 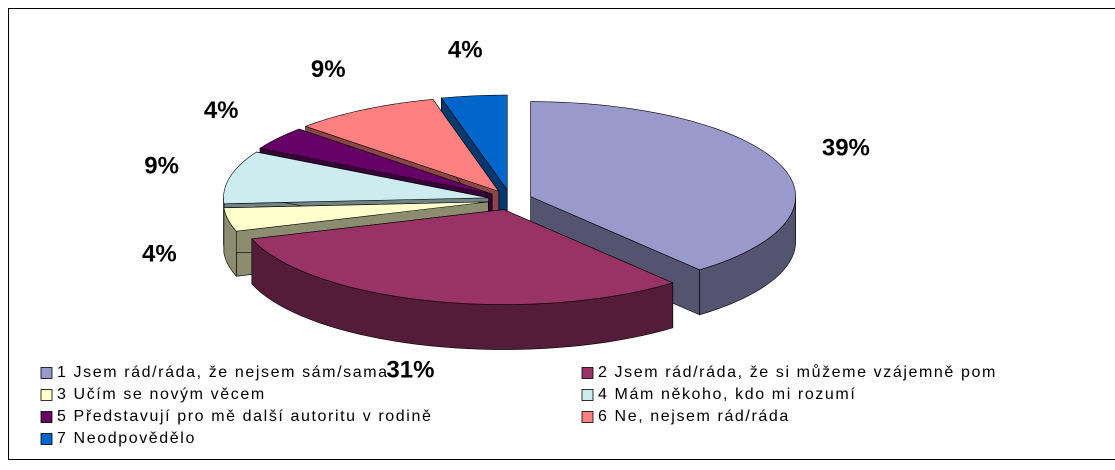 What do you see at coordinates (410, 369) in the screenshot?
I see `data-label: 31%` at bounding box center [410, 369].